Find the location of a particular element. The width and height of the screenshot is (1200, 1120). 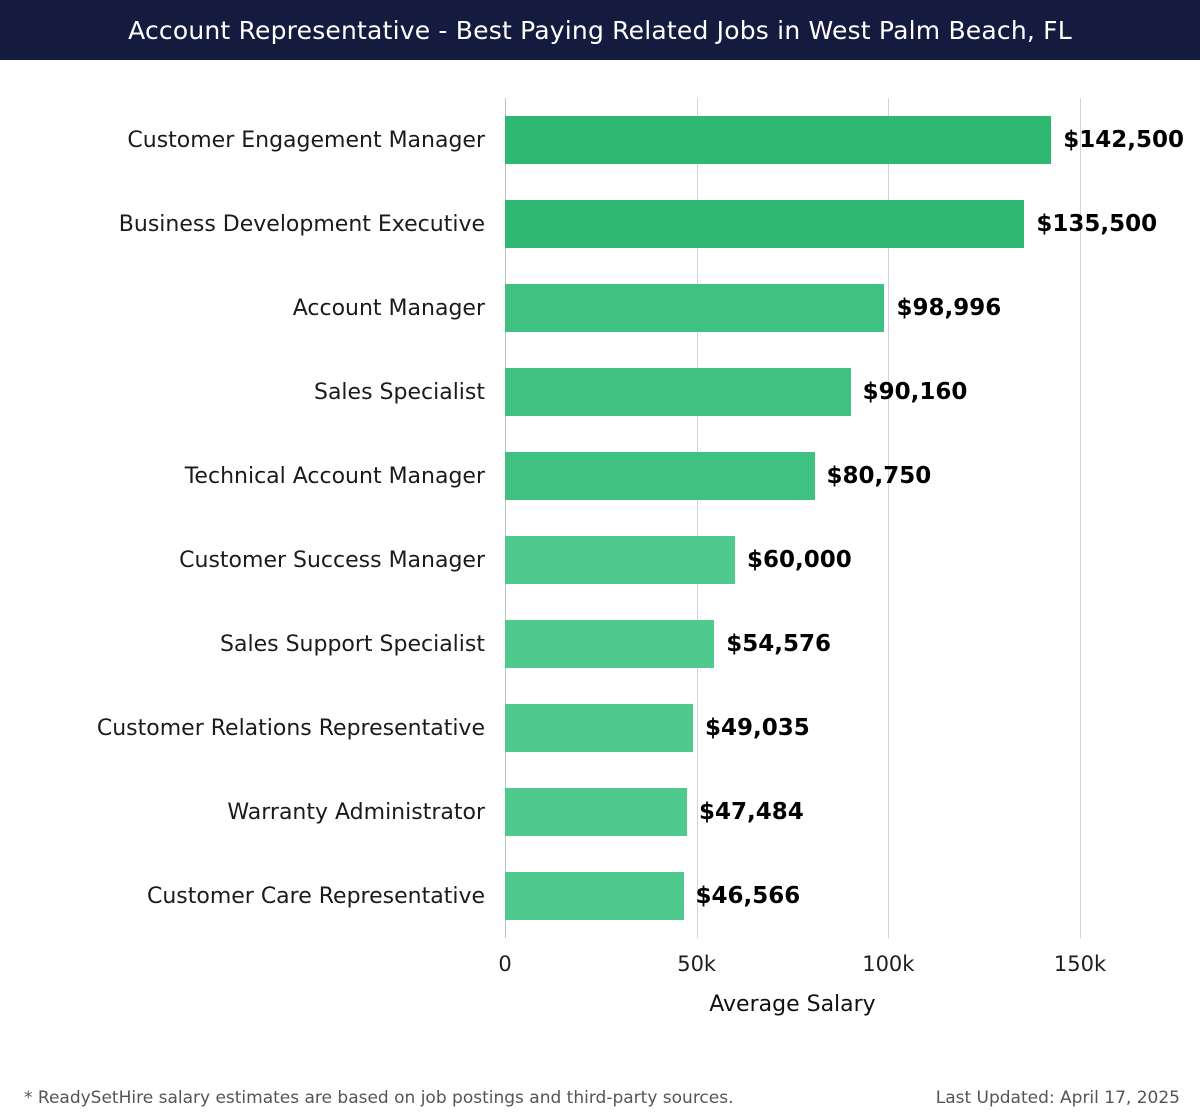

bar-track: $47,484 is located at coordinates (792, 812).